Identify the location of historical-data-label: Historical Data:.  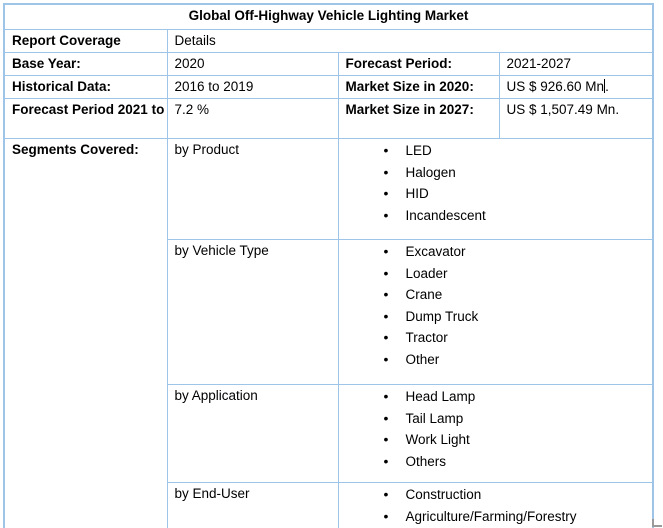
(85, 87).